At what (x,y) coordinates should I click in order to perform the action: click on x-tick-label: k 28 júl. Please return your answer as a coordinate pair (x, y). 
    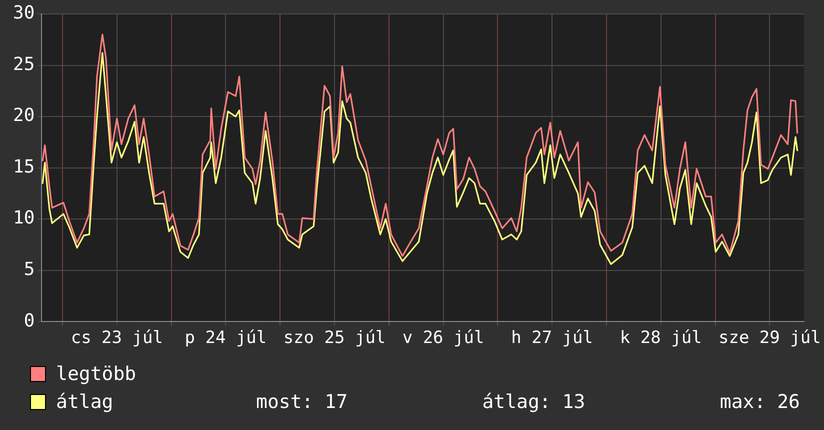
    Looking at the image, I should click on (661, 338).